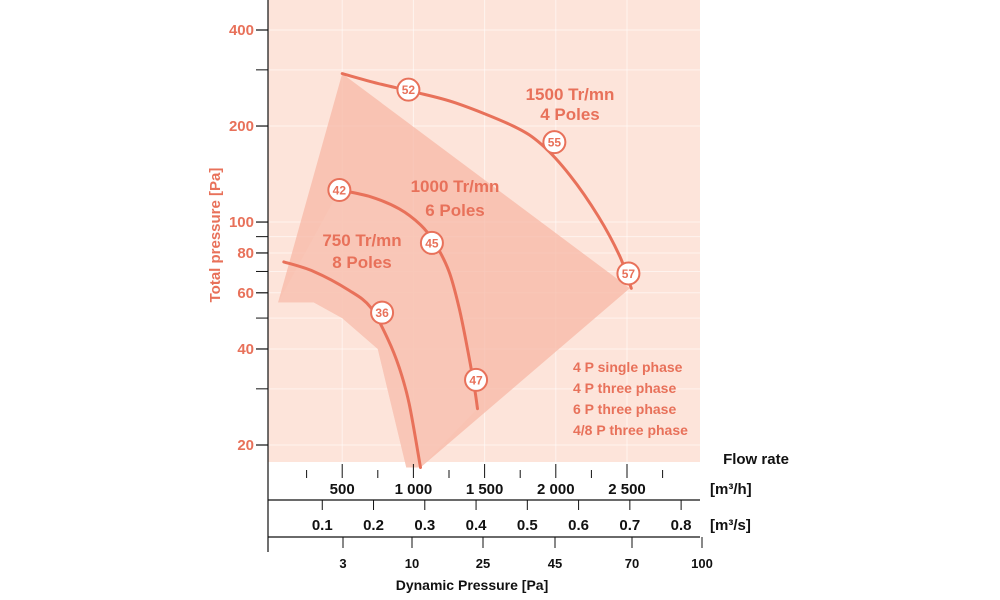  Describe the element at coordinates (412, 563) in the screenshot. I see `dyn-pressure-tick-label: 10` at that location.